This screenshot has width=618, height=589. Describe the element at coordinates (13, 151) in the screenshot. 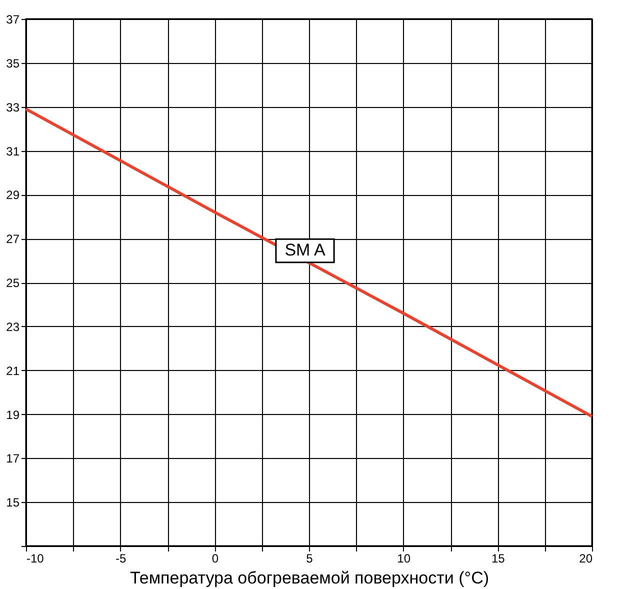

I see `y-tick-label: 31` at that location.